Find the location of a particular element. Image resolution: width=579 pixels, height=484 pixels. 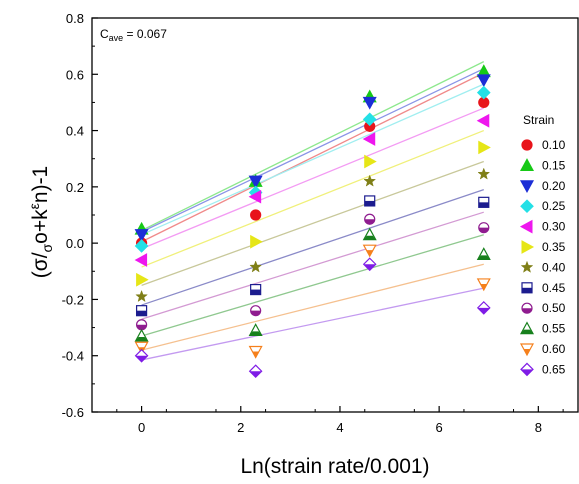

x-tick-label: 0 is located at coordinates (141, 427).